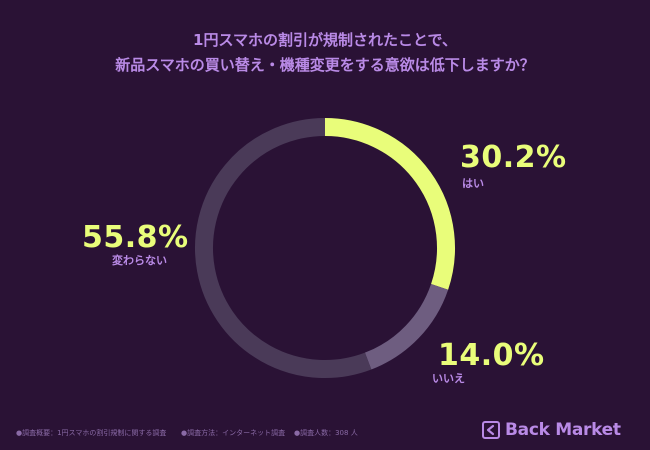 The width and height of the screenshot is (650, 450). What do you see at coordinates (513, 157) in the screenshot?
I see `slice-value-yes: 30.2%` at bounding box center [513, 157].